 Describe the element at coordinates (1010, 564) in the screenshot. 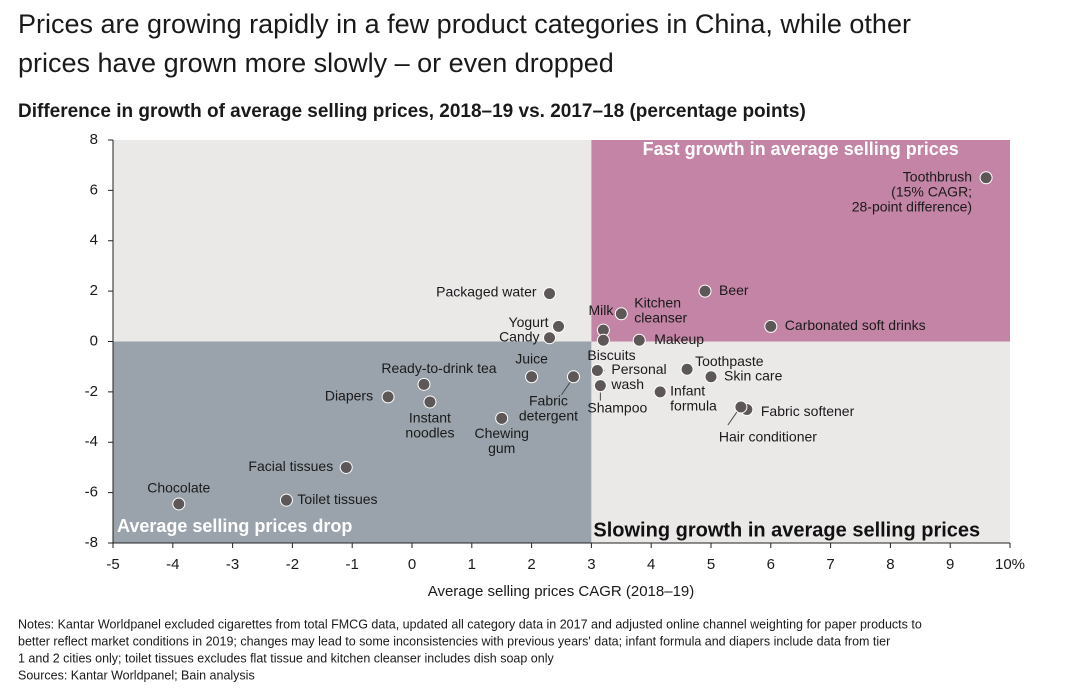

I see `x-tick-label: 10%` at that location.